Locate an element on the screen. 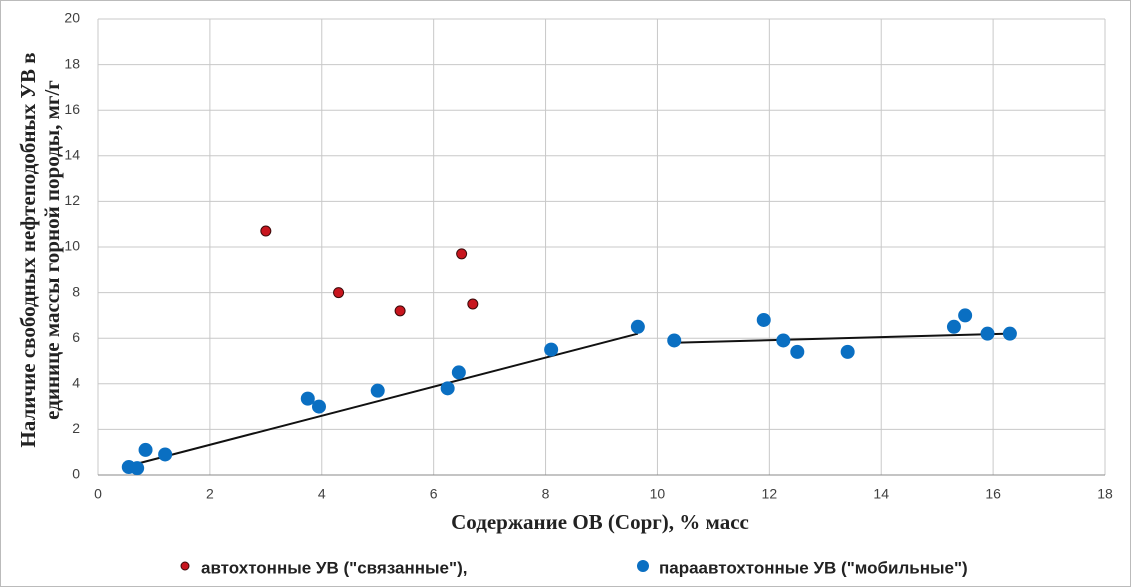 Image resolution: width=1131 pixels, height=587 pixels. x-tick-label: 18 is located at coordinates (1105, 494).